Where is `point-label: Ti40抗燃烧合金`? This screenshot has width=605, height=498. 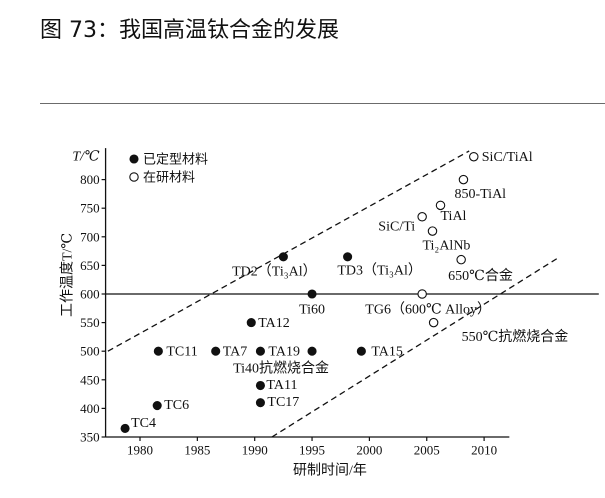
point-label: Ti40抗燃烧合金 is located at coordinates (281, 368).